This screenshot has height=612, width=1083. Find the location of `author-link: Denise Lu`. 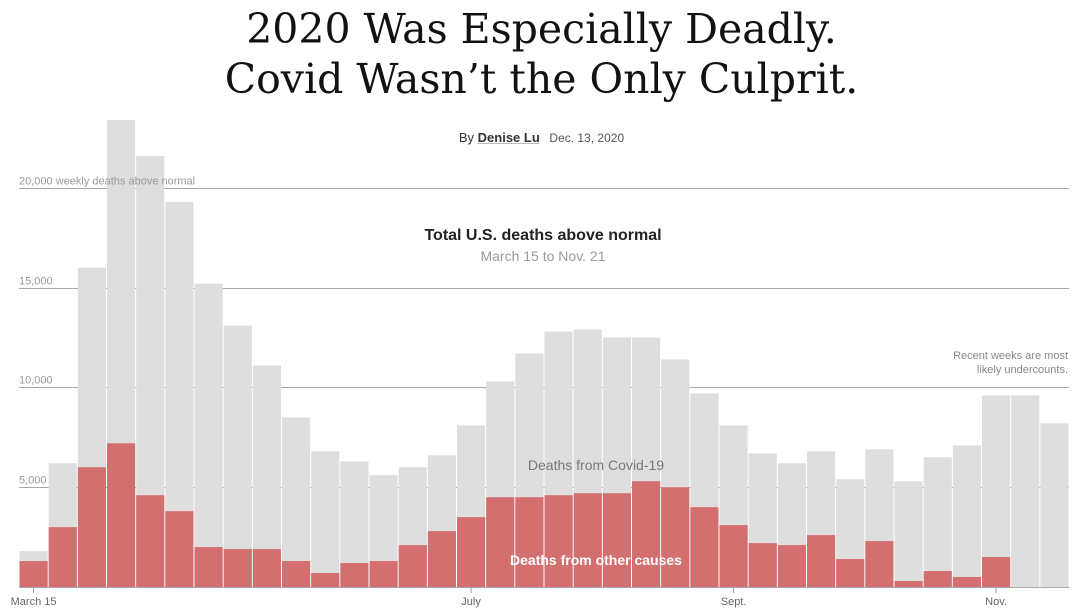

author-link: Denise Lu is located at coordinates (508, 137).